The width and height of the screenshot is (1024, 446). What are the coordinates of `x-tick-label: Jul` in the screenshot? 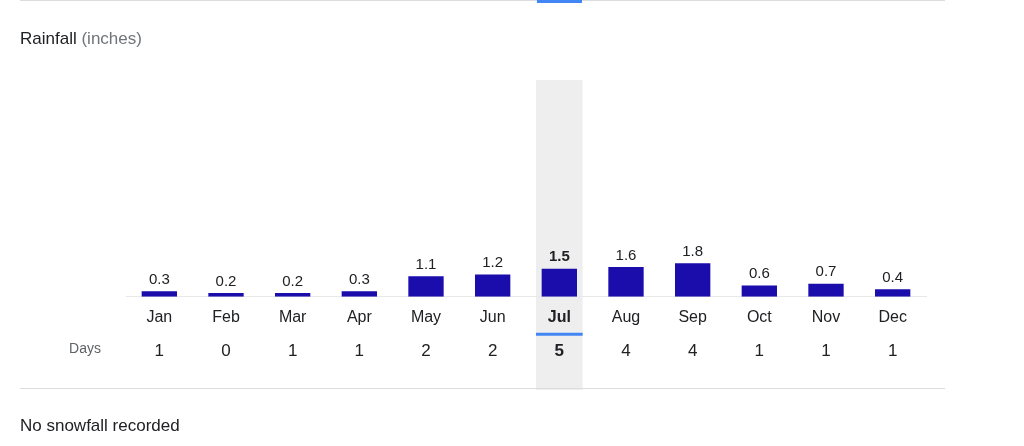 It's located at (559, 316).